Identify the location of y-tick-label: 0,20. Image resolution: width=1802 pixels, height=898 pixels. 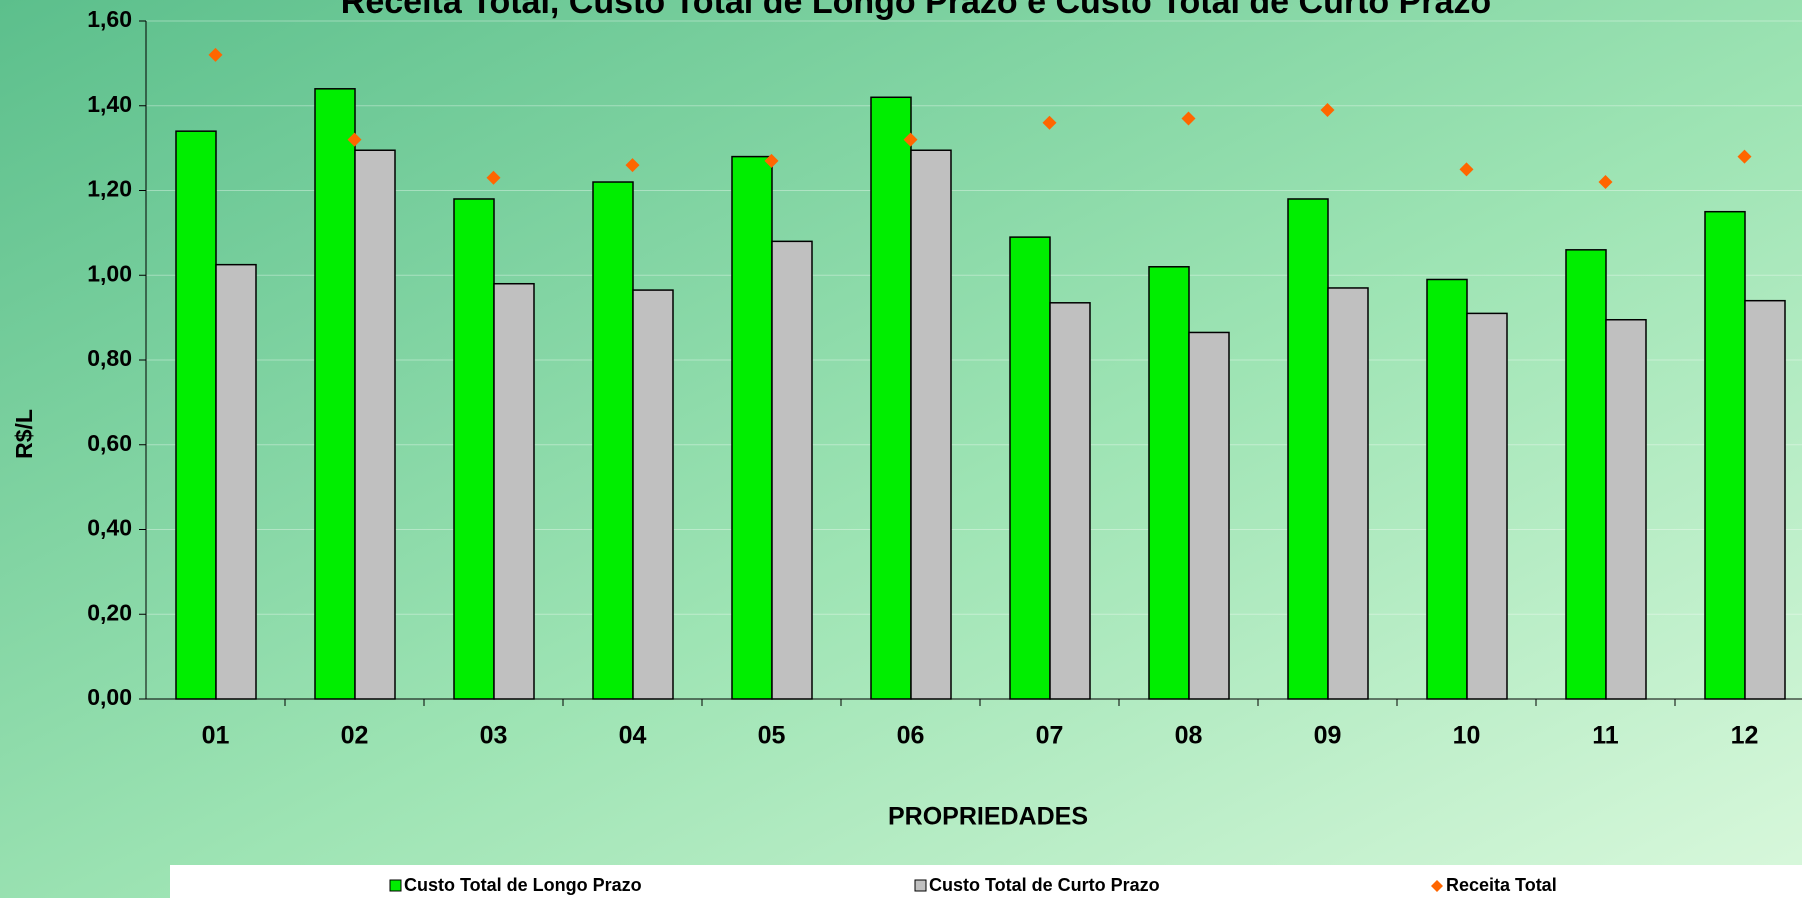
(109, 612).